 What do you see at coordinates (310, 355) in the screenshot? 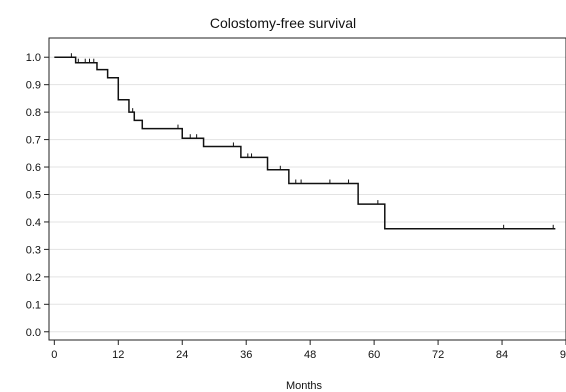
I see `x-tick-label: 48` at bounding box center [310, 355].